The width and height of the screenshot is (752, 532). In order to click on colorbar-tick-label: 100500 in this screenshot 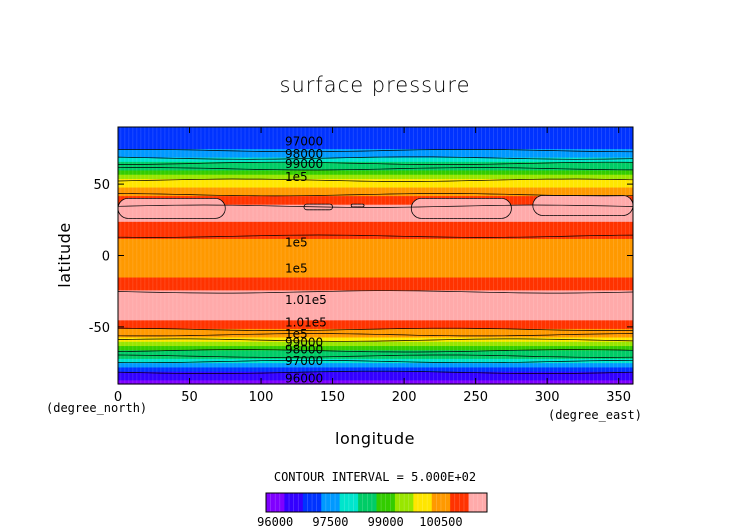, I will do `click(440, 522)`.